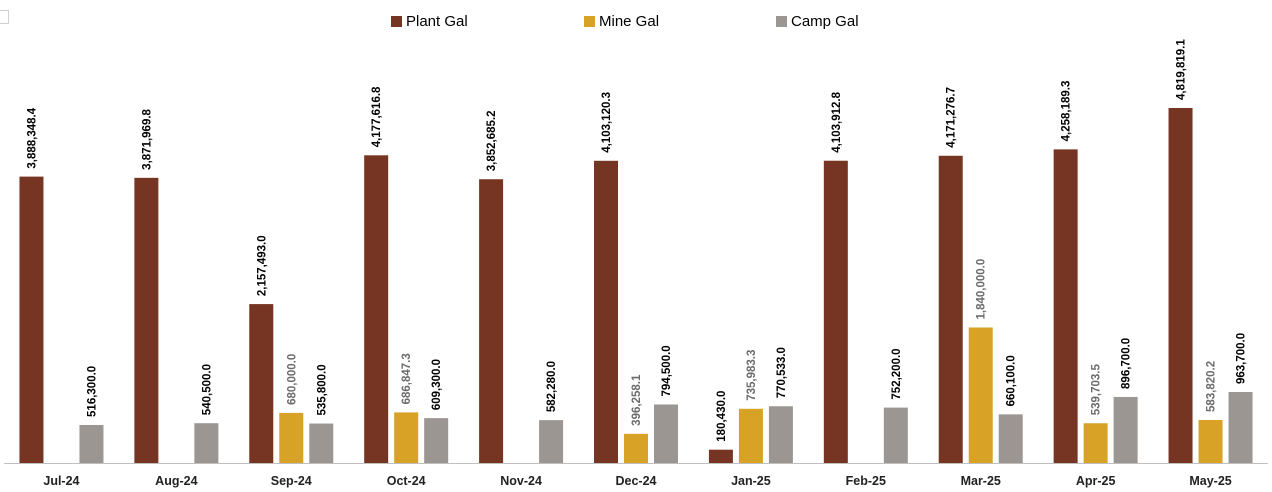 The image size is (1272, 492). What do you see at coordinates (1096, 481) in the screenshot?
I see `x-tick-label: Apr-25` at bounding box center [1096, 481].